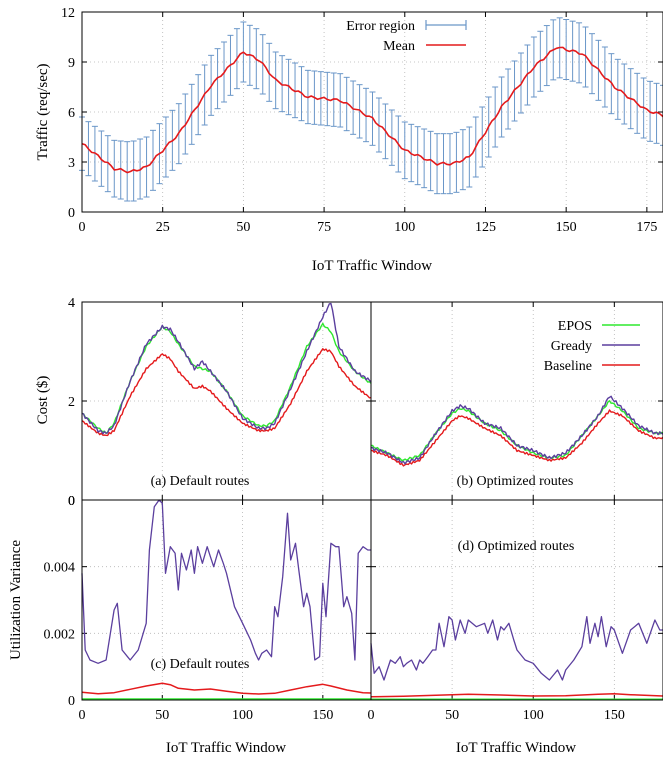 This screenshot has width=663, height=760. I want to click on traffic-legend: Error region Mean, so click(406, 36).